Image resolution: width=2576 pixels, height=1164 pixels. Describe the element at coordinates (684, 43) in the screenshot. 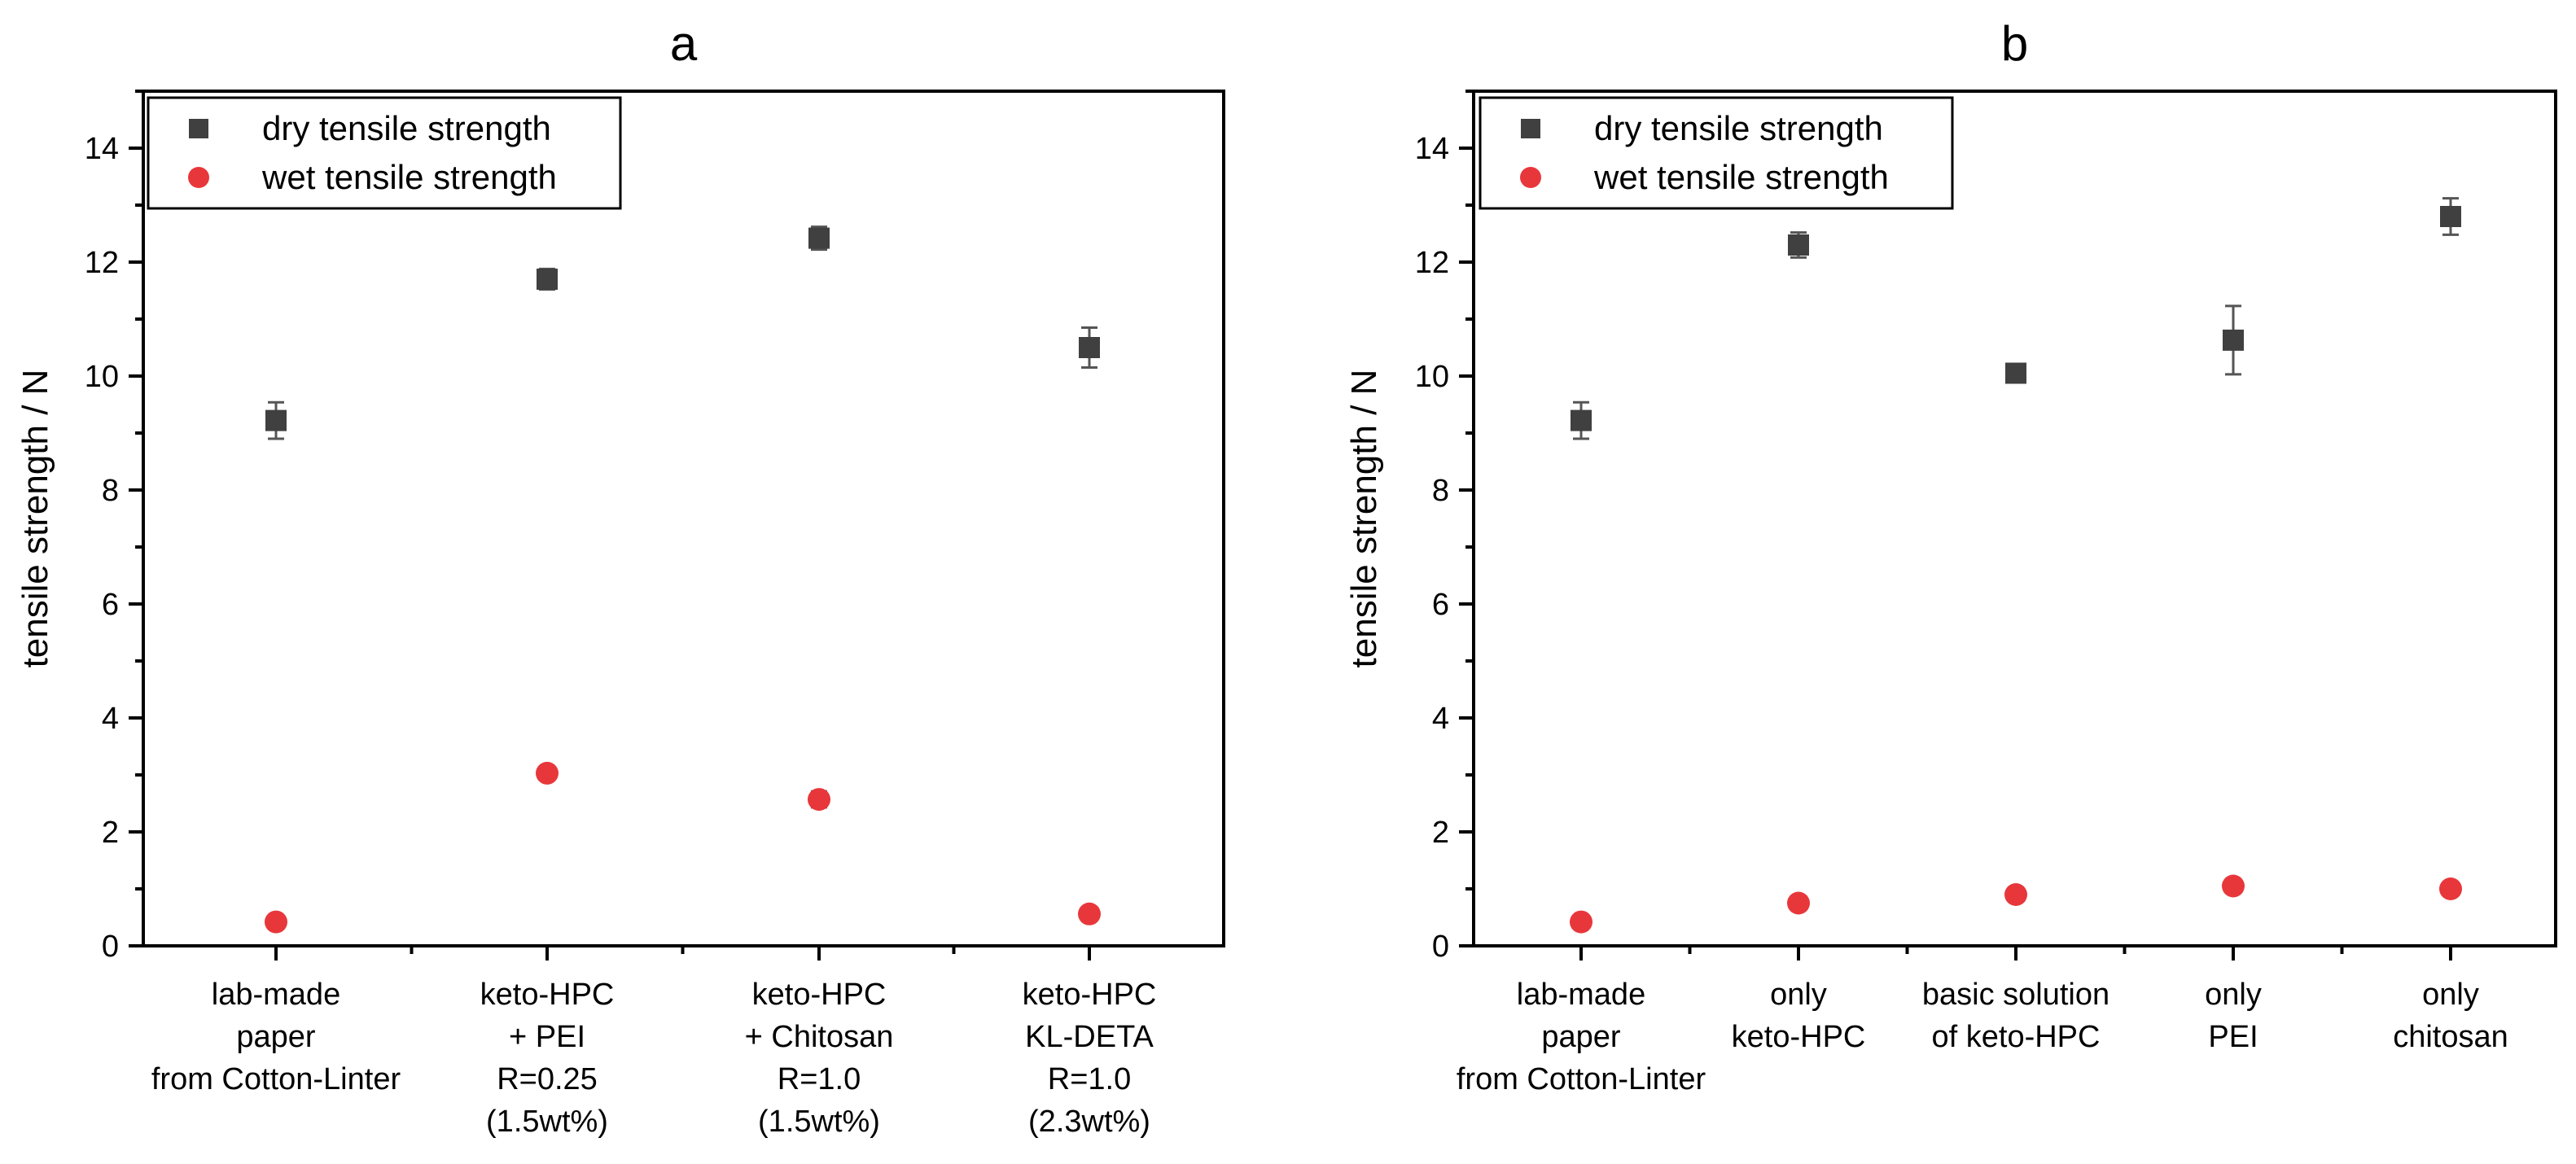

I see `chart-title-a: a` at that location.